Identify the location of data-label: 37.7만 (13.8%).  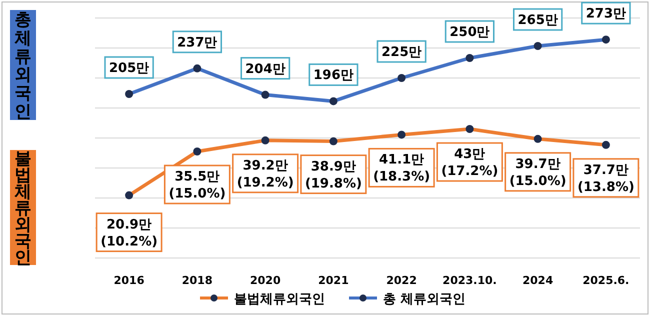
(605, 178).